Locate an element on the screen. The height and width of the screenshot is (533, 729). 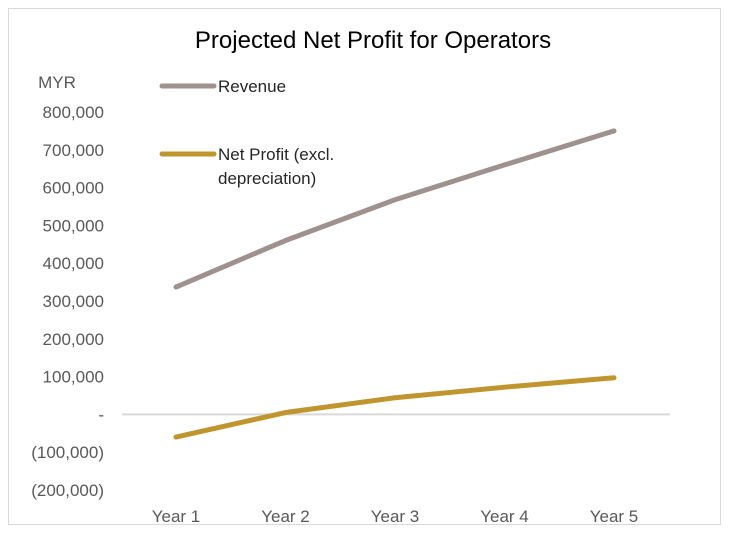
legend: Revenue Net Profit (excl. depreciation) is located at coordinates (246, 132).